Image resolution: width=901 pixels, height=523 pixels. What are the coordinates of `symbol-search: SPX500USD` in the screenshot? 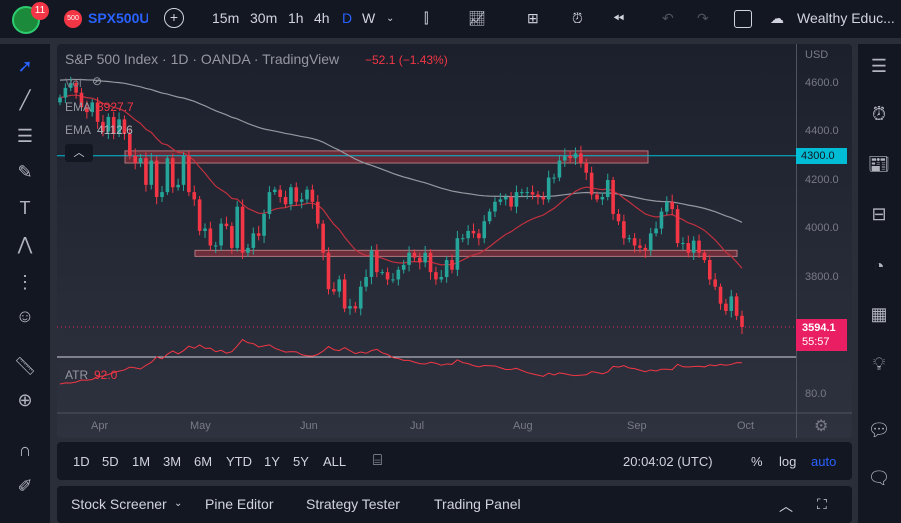 It's located at (118, 18).